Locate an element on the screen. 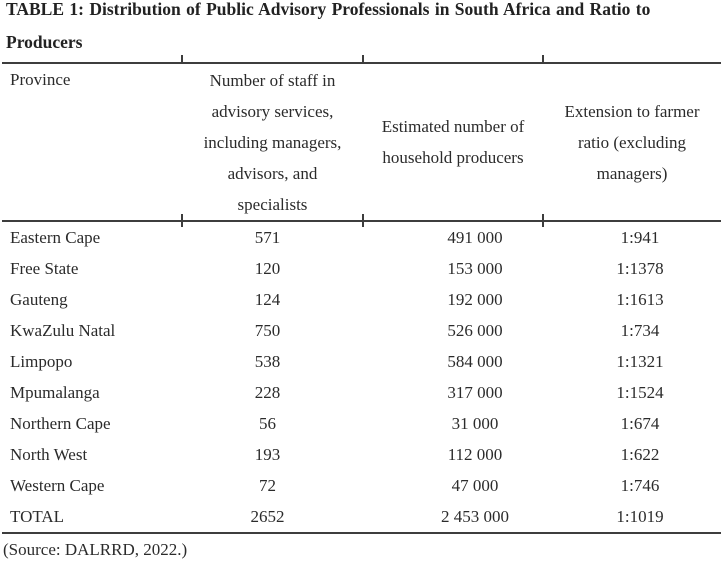 Image resolution: width=728 pixels, height=566 pixels. cell-ratio: 1:1019 is located at coordinates (640, 516).